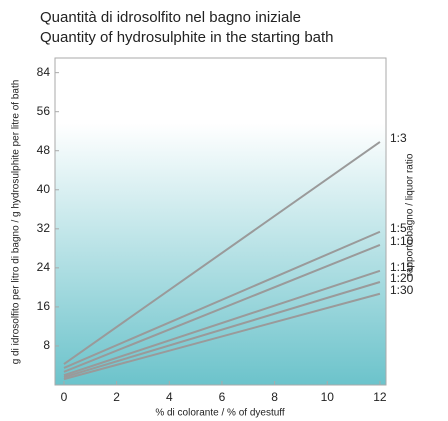 This screenshot has width=448, height=421. I want to click on series-label: 1:15, so click(402, 267).